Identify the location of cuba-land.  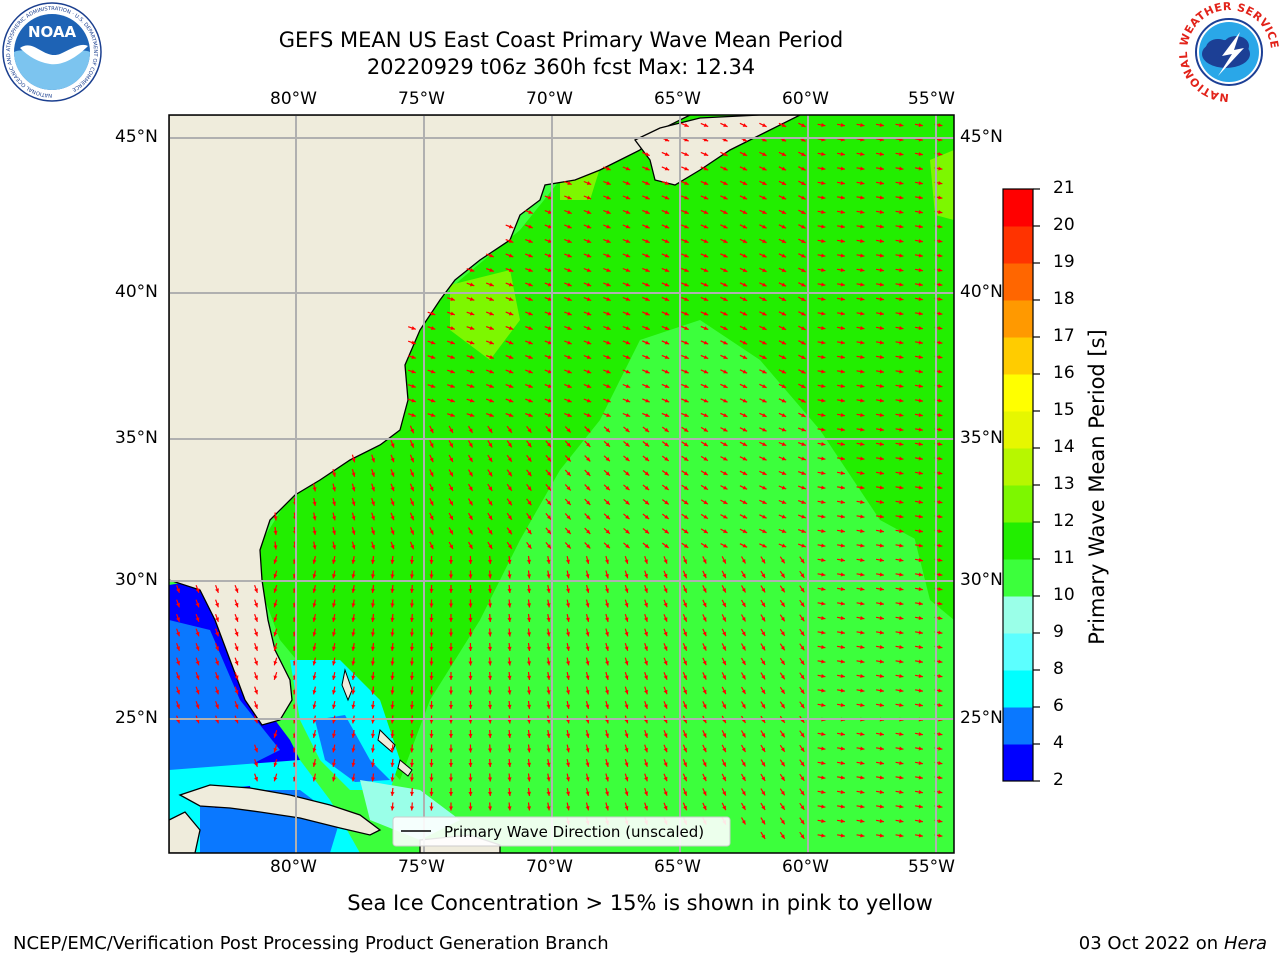
(280, 810).